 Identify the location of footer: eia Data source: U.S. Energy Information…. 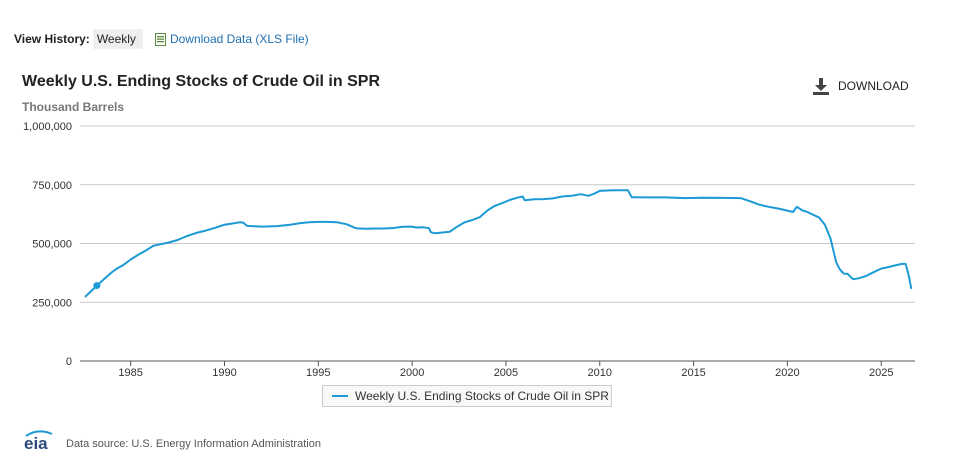
(171, 440).